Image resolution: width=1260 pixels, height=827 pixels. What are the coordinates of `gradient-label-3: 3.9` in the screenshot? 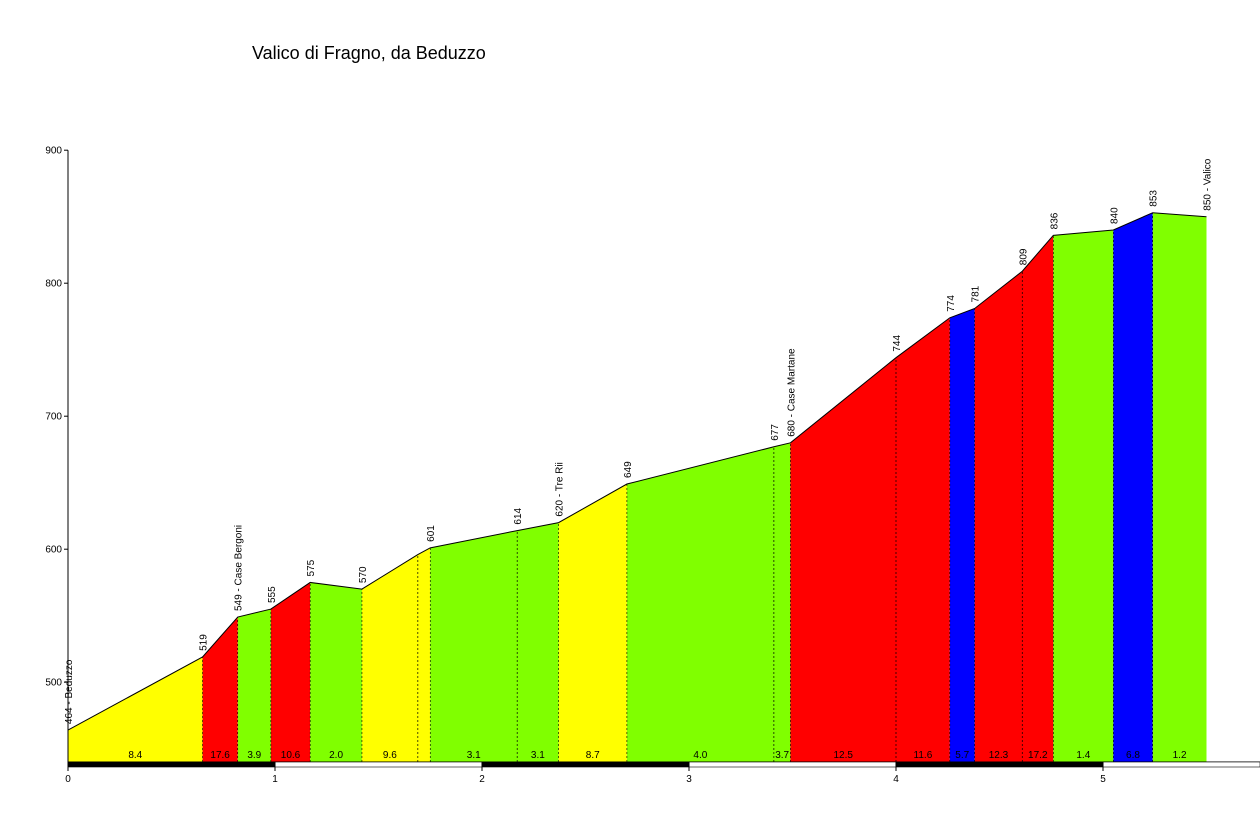 It's located at (254, 755).